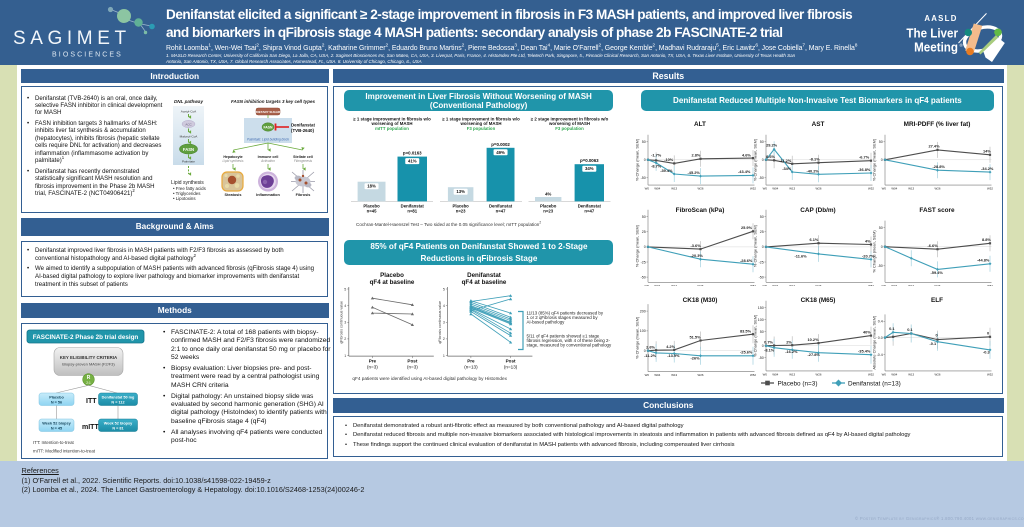  What do you see at coordinates (372, 367) in the screenshot?
I see `svg-text: (n=3)` at bounding box center [372, 367].